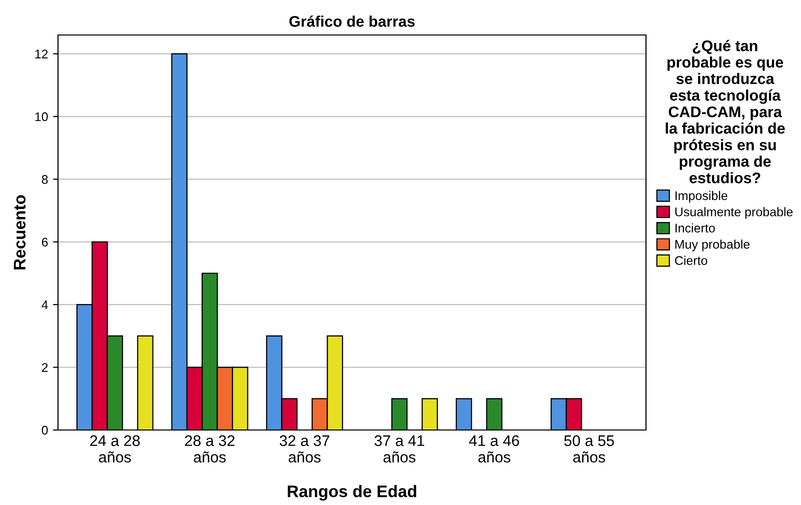 This screenshot has height=505, width=801. Describe the element at coordinates (702, 196) in the screenshot. I see `legend-label: Imposible` at that location.